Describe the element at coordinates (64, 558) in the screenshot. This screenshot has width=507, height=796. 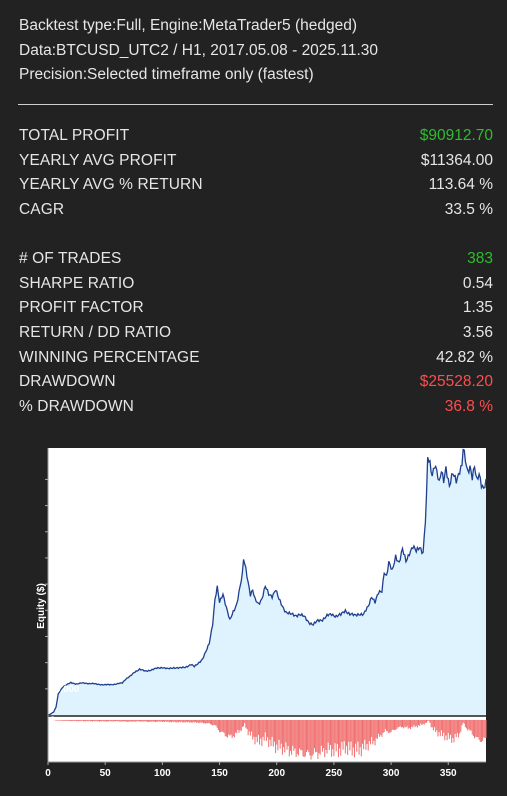
I see `equity-y-tick-label: 60,000` at that location.